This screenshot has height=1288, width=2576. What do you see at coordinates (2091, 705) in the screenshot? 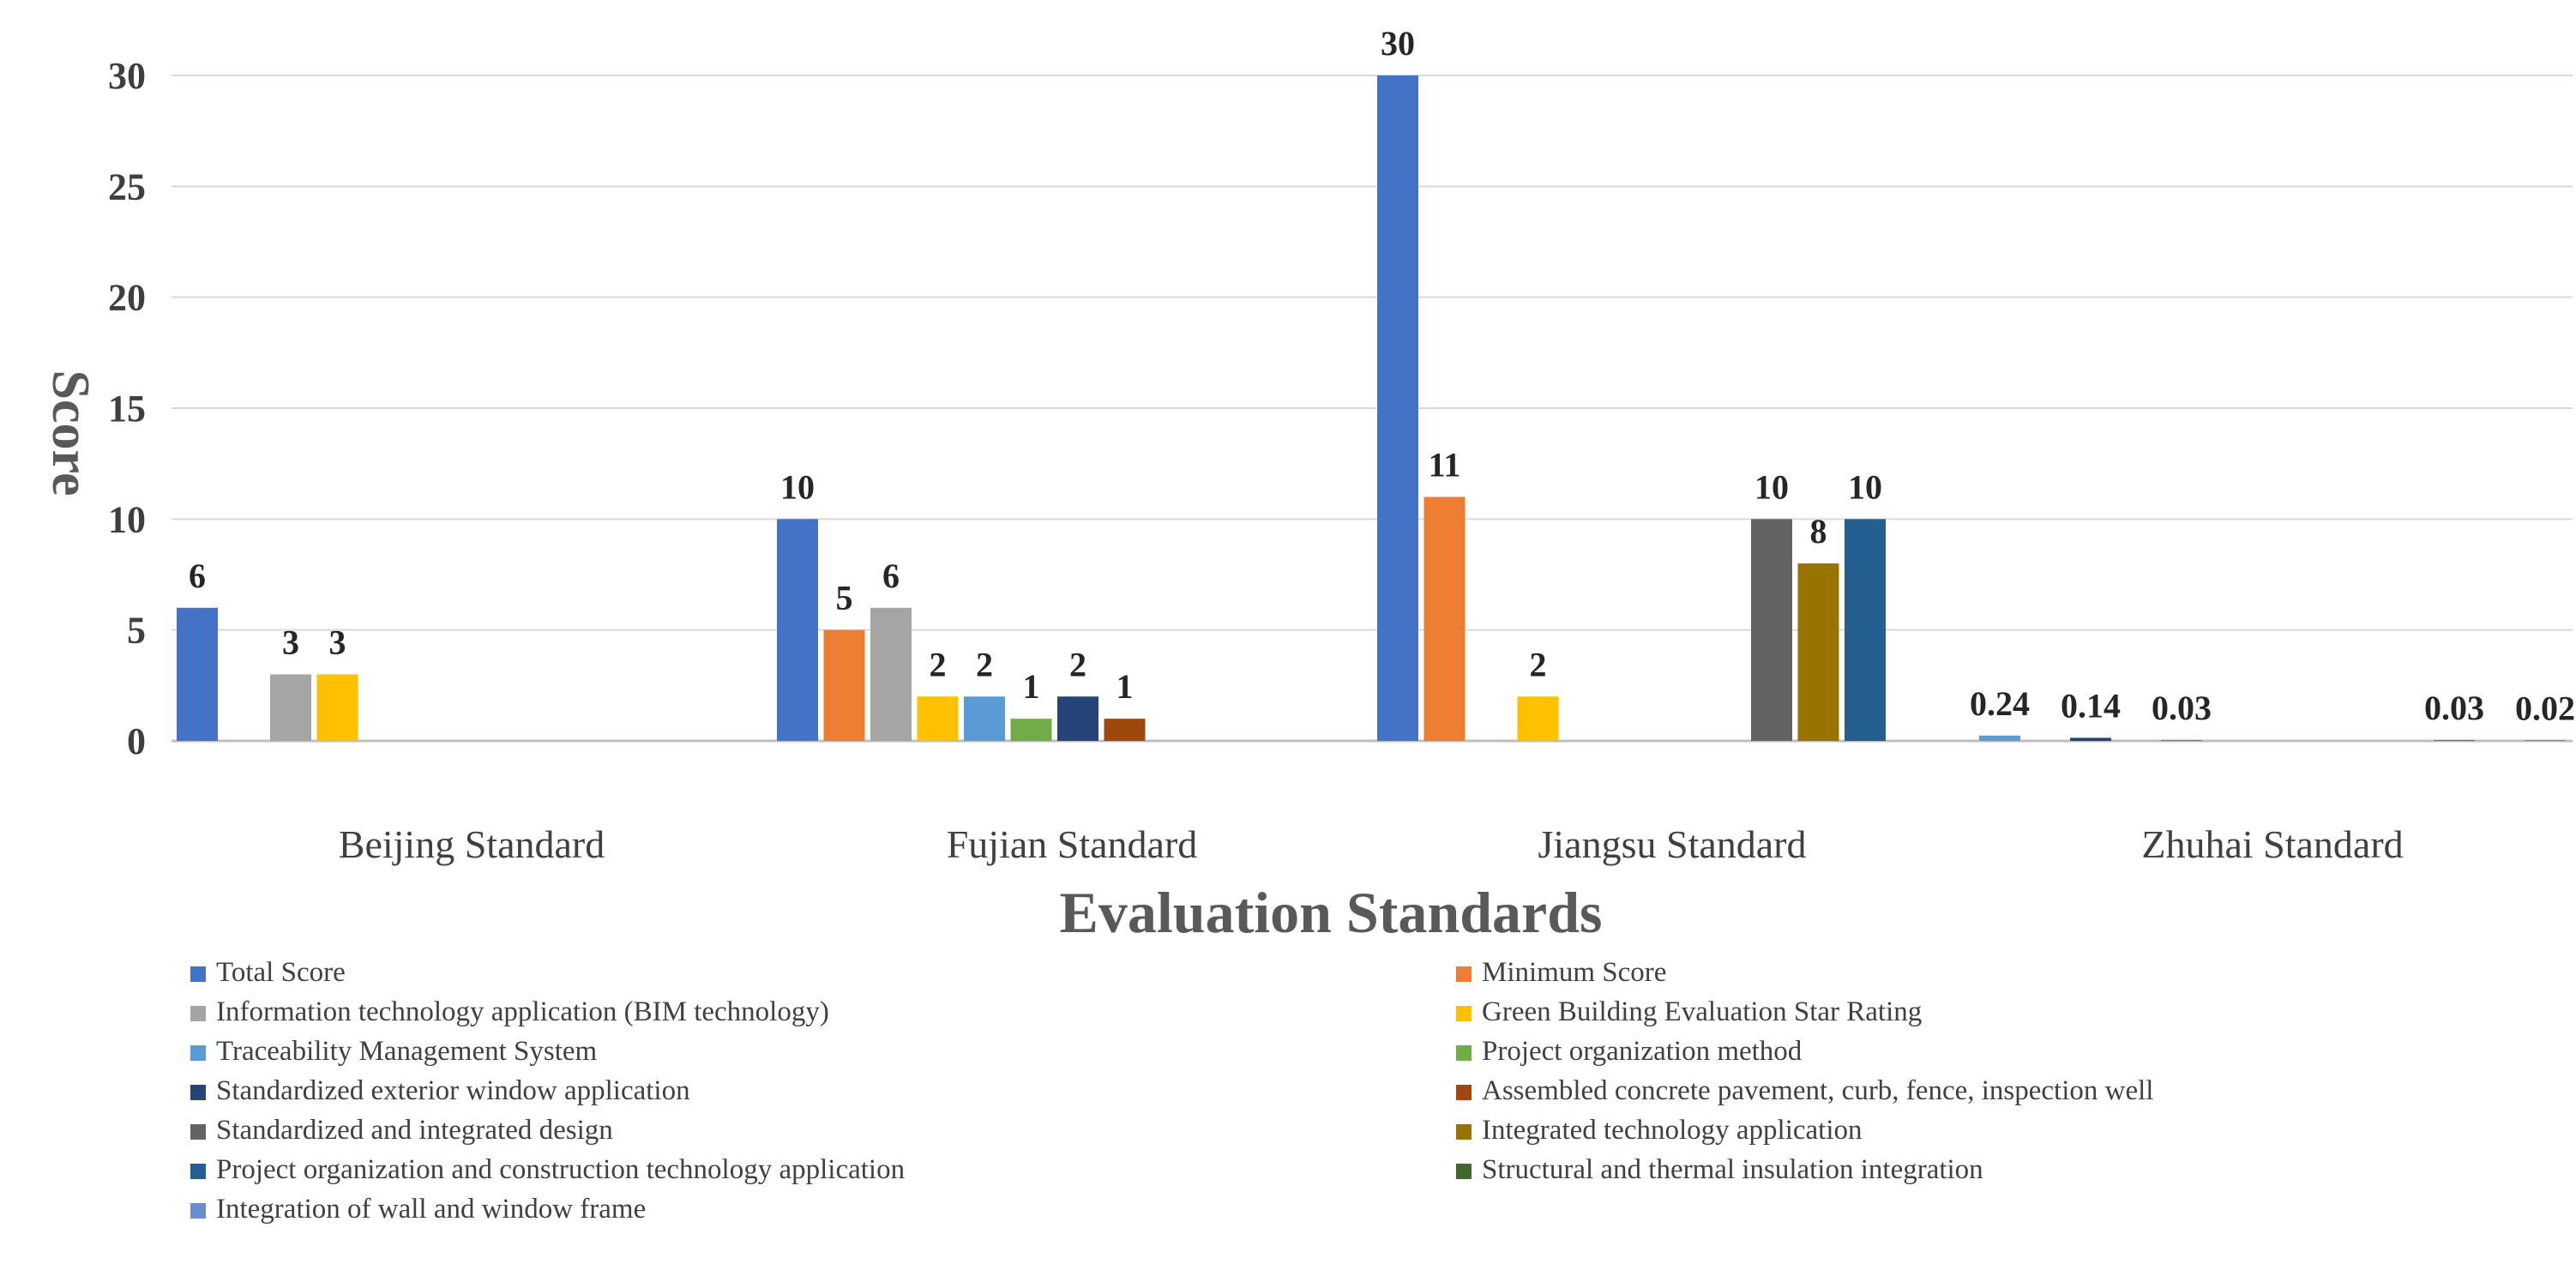
I see `data-label: 0.14` at bounding box center [2091, 705].